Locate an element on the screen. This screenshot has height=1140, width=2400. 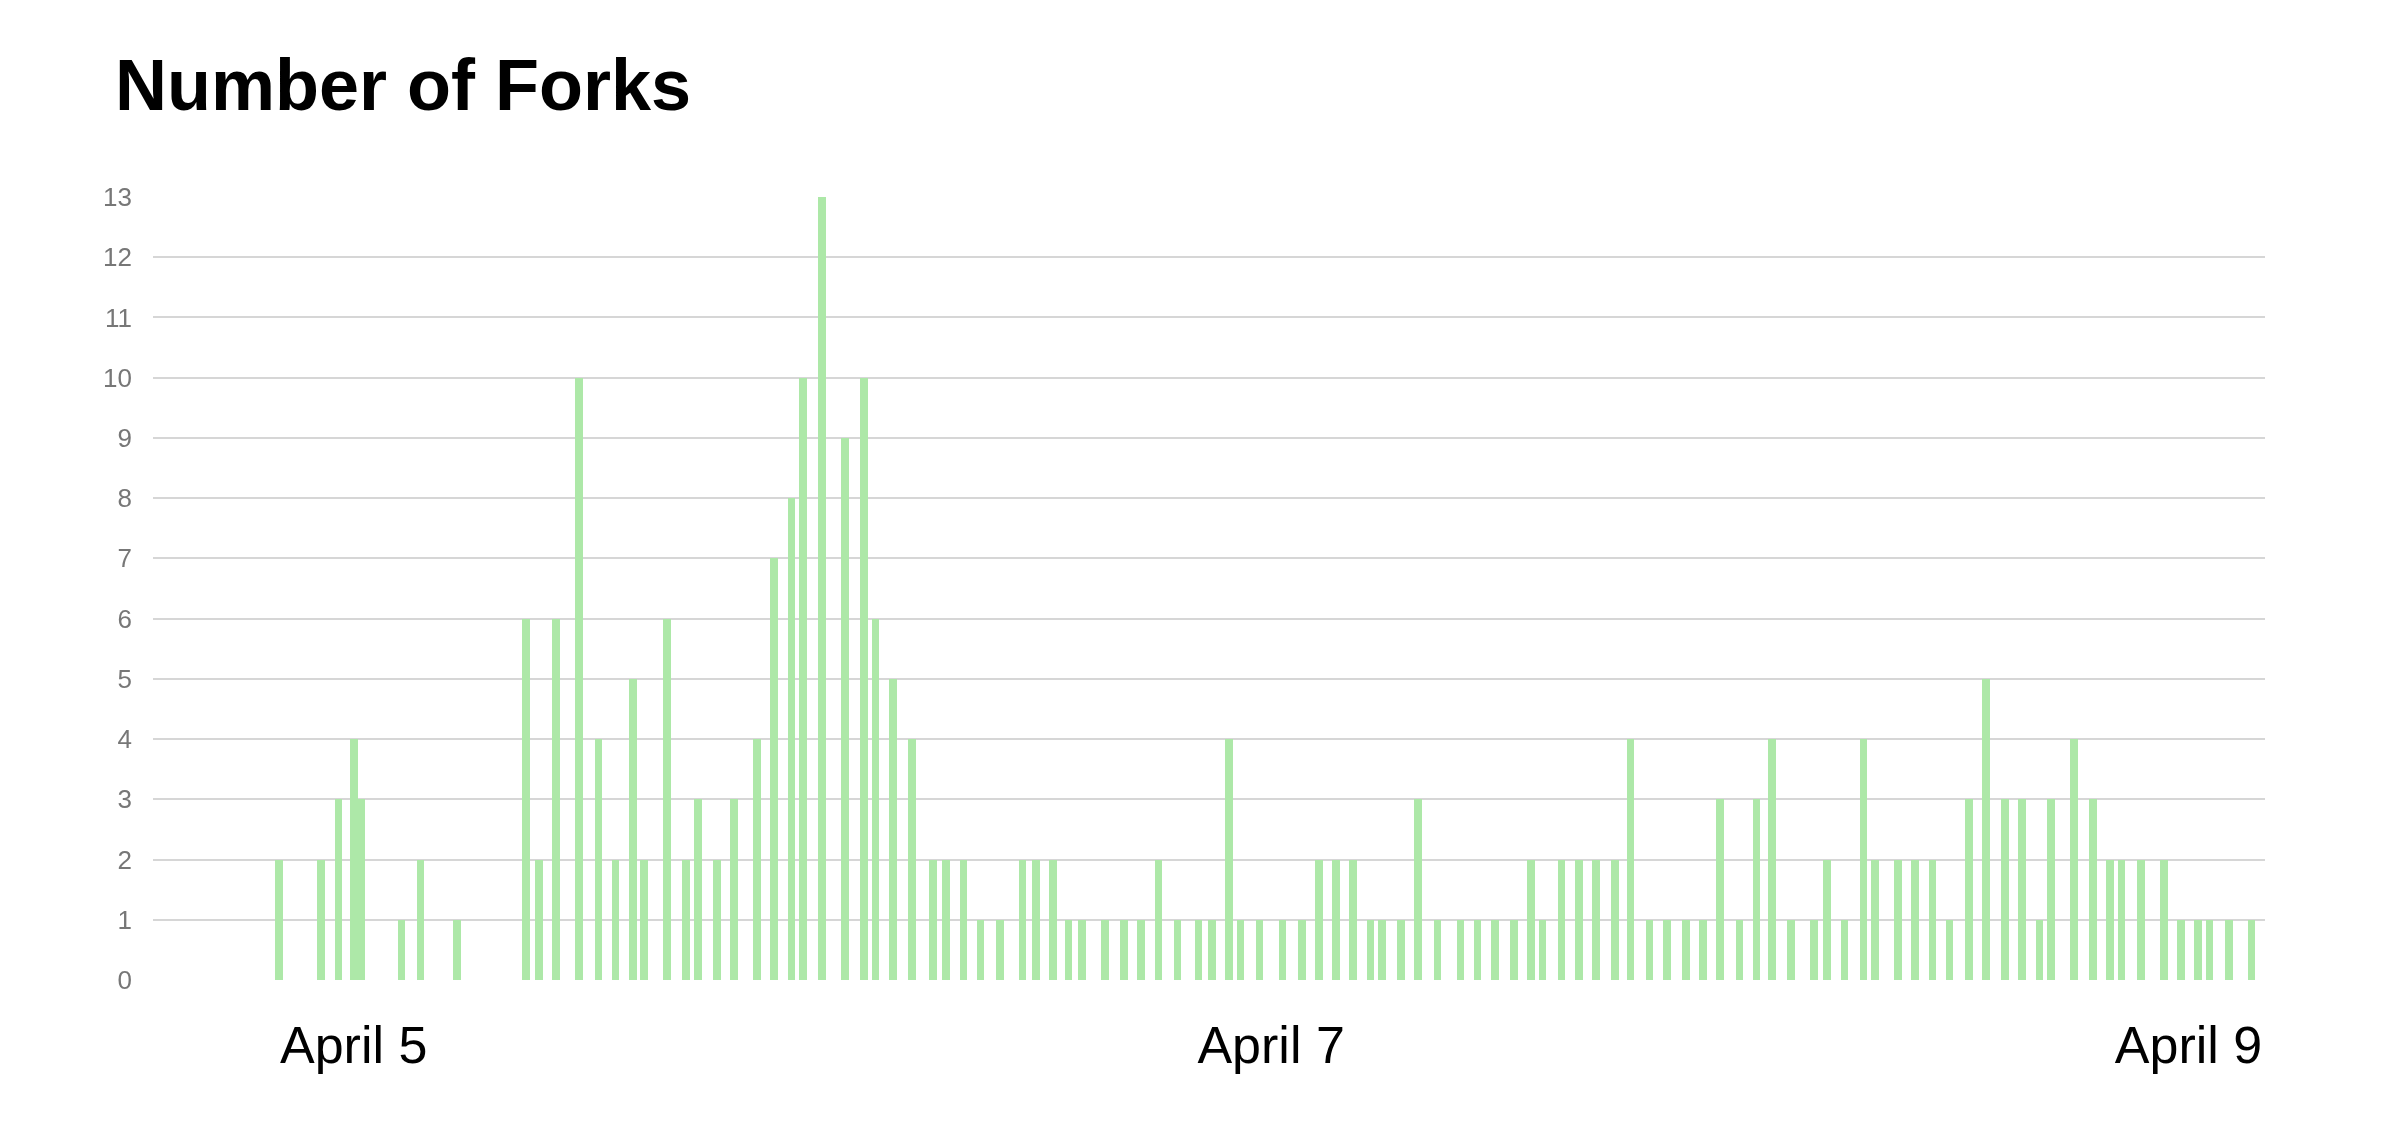
y-tick-label: 13 is located at coordinates (117, 197).